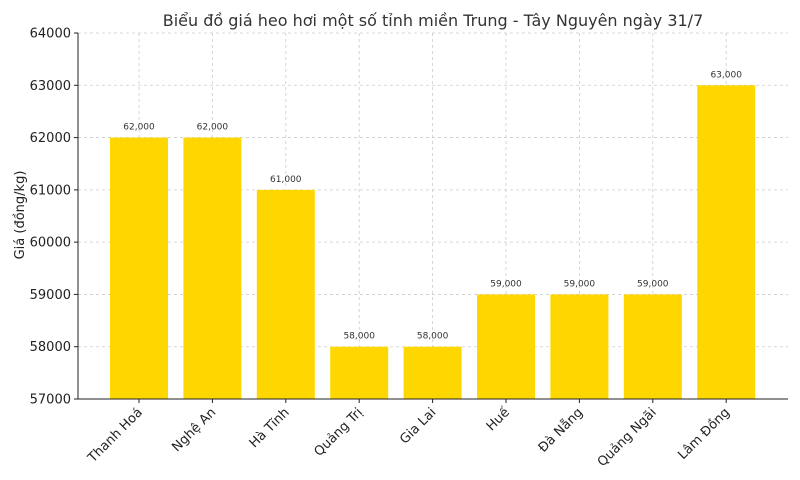  What do you see at coordinates (627, 437) in the screenshot?
I see `x-tick-label: Quảng Ngãi` at bounding box center [627, 437].